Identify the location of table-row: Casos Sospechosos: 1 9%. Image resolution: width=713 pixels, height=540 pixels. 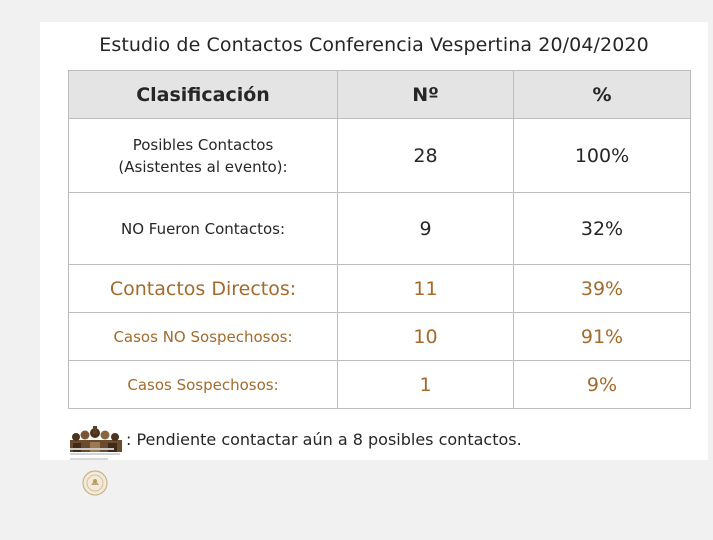
(379, 384).